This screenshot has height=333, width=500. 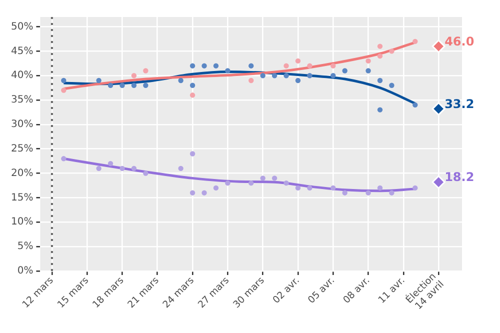 What do you see at coordinates (459, 177) in the screenshot?
I see `data-label: 18.2` at bounding box center [459, 177].